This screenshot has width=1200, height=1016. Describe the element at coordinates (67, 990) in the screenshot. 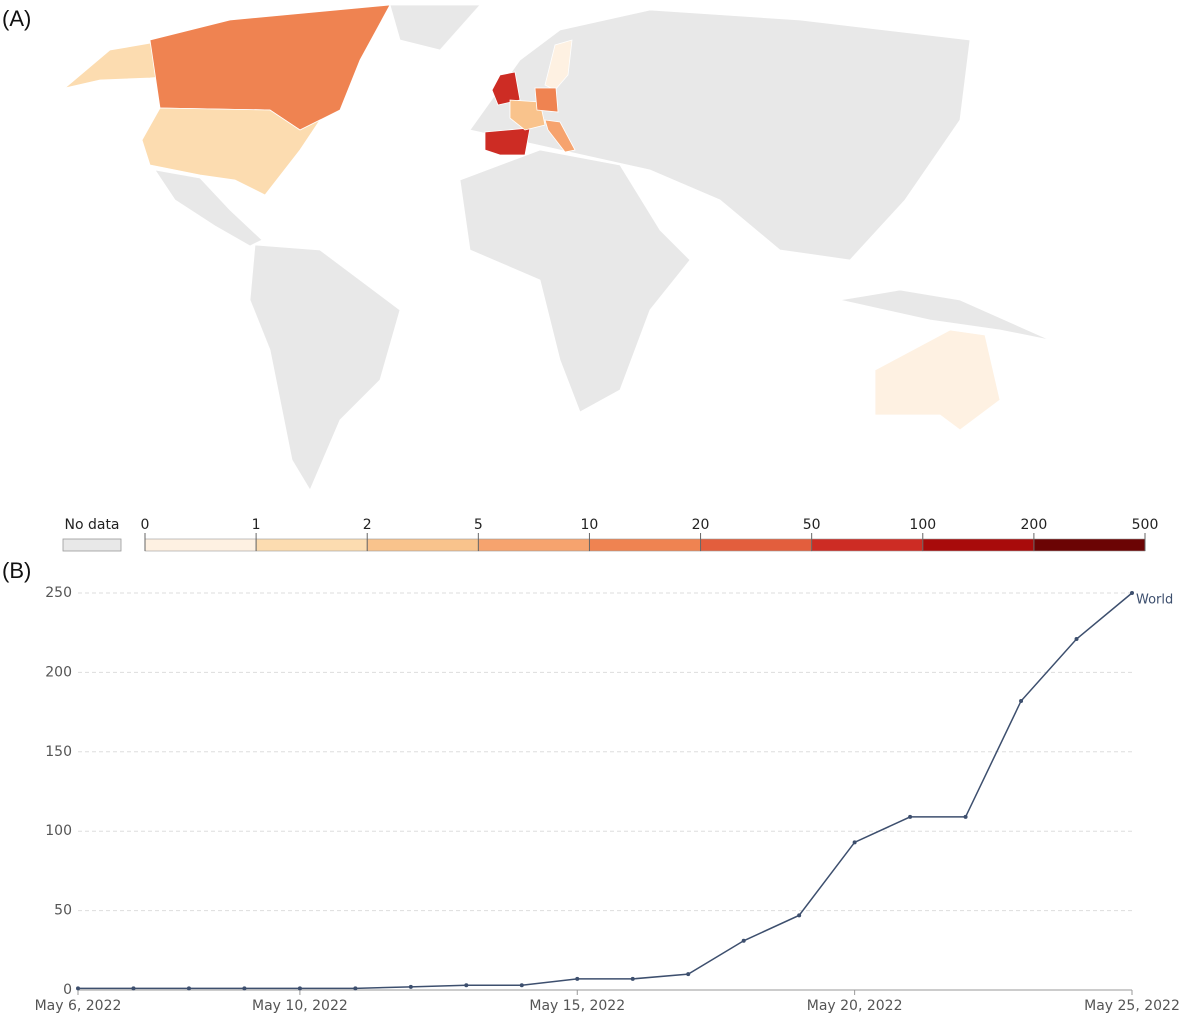

I see `y-tick-label: 0` at that location.